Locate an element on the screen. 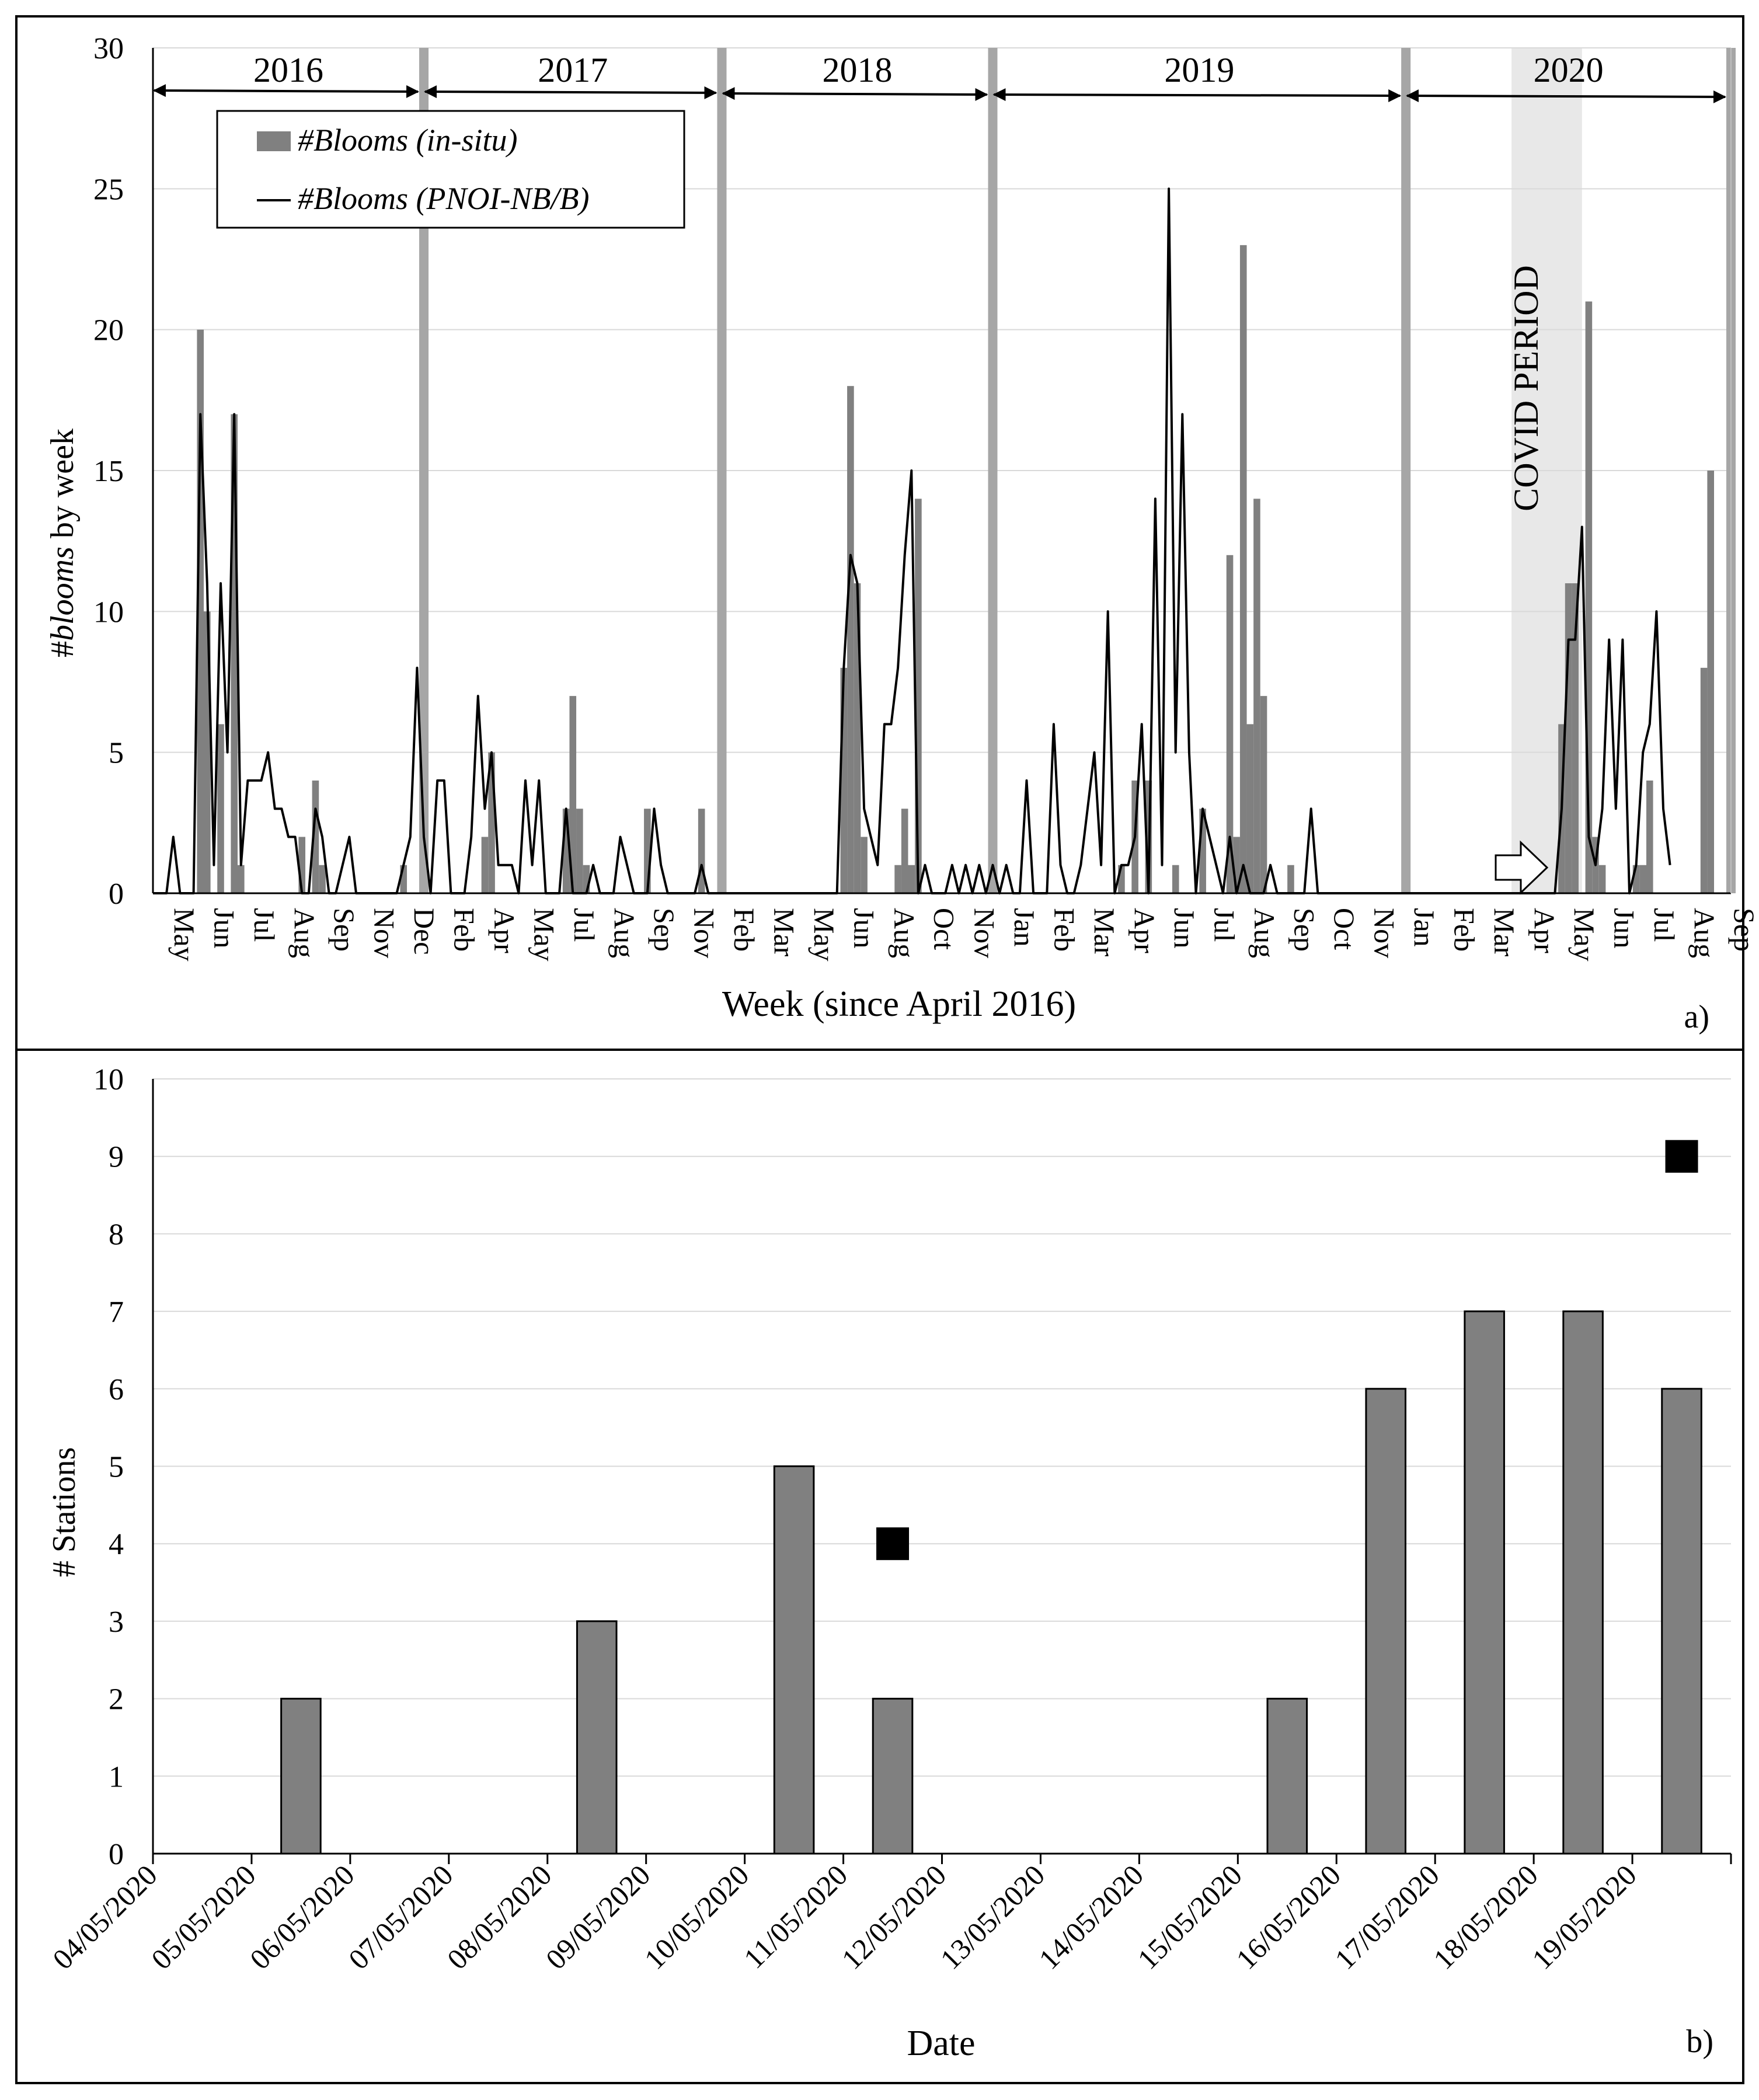  year-label: 2020 is located at coordinates (1569, 70).